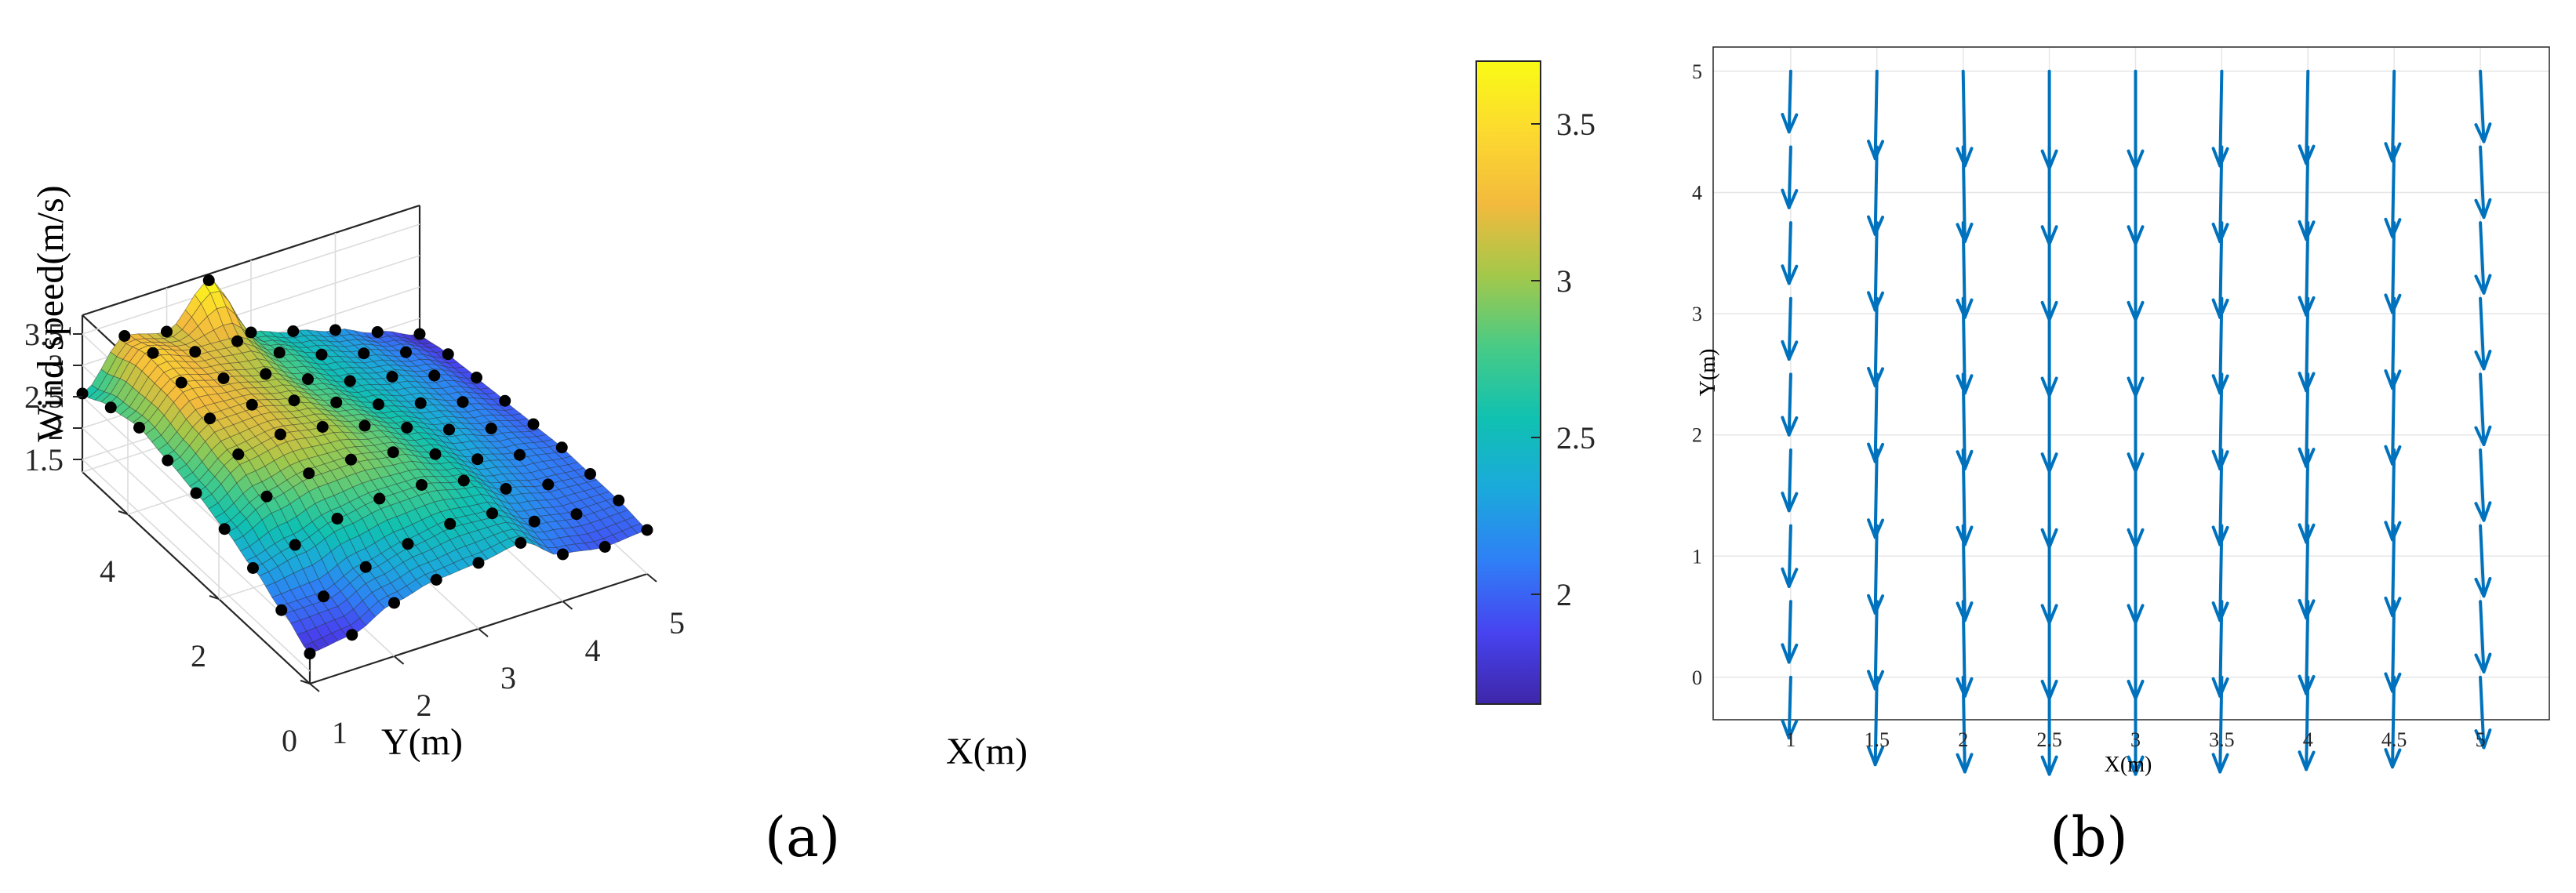  I want to click on quiver-x-tick-label: 1.5, so click(1878, 739).